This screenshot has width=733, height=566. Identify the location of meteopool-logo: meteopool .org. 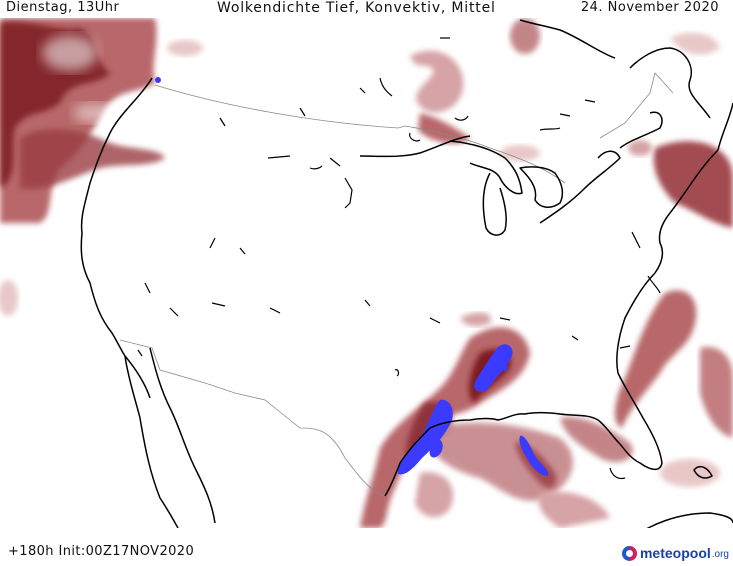
(675, 553).